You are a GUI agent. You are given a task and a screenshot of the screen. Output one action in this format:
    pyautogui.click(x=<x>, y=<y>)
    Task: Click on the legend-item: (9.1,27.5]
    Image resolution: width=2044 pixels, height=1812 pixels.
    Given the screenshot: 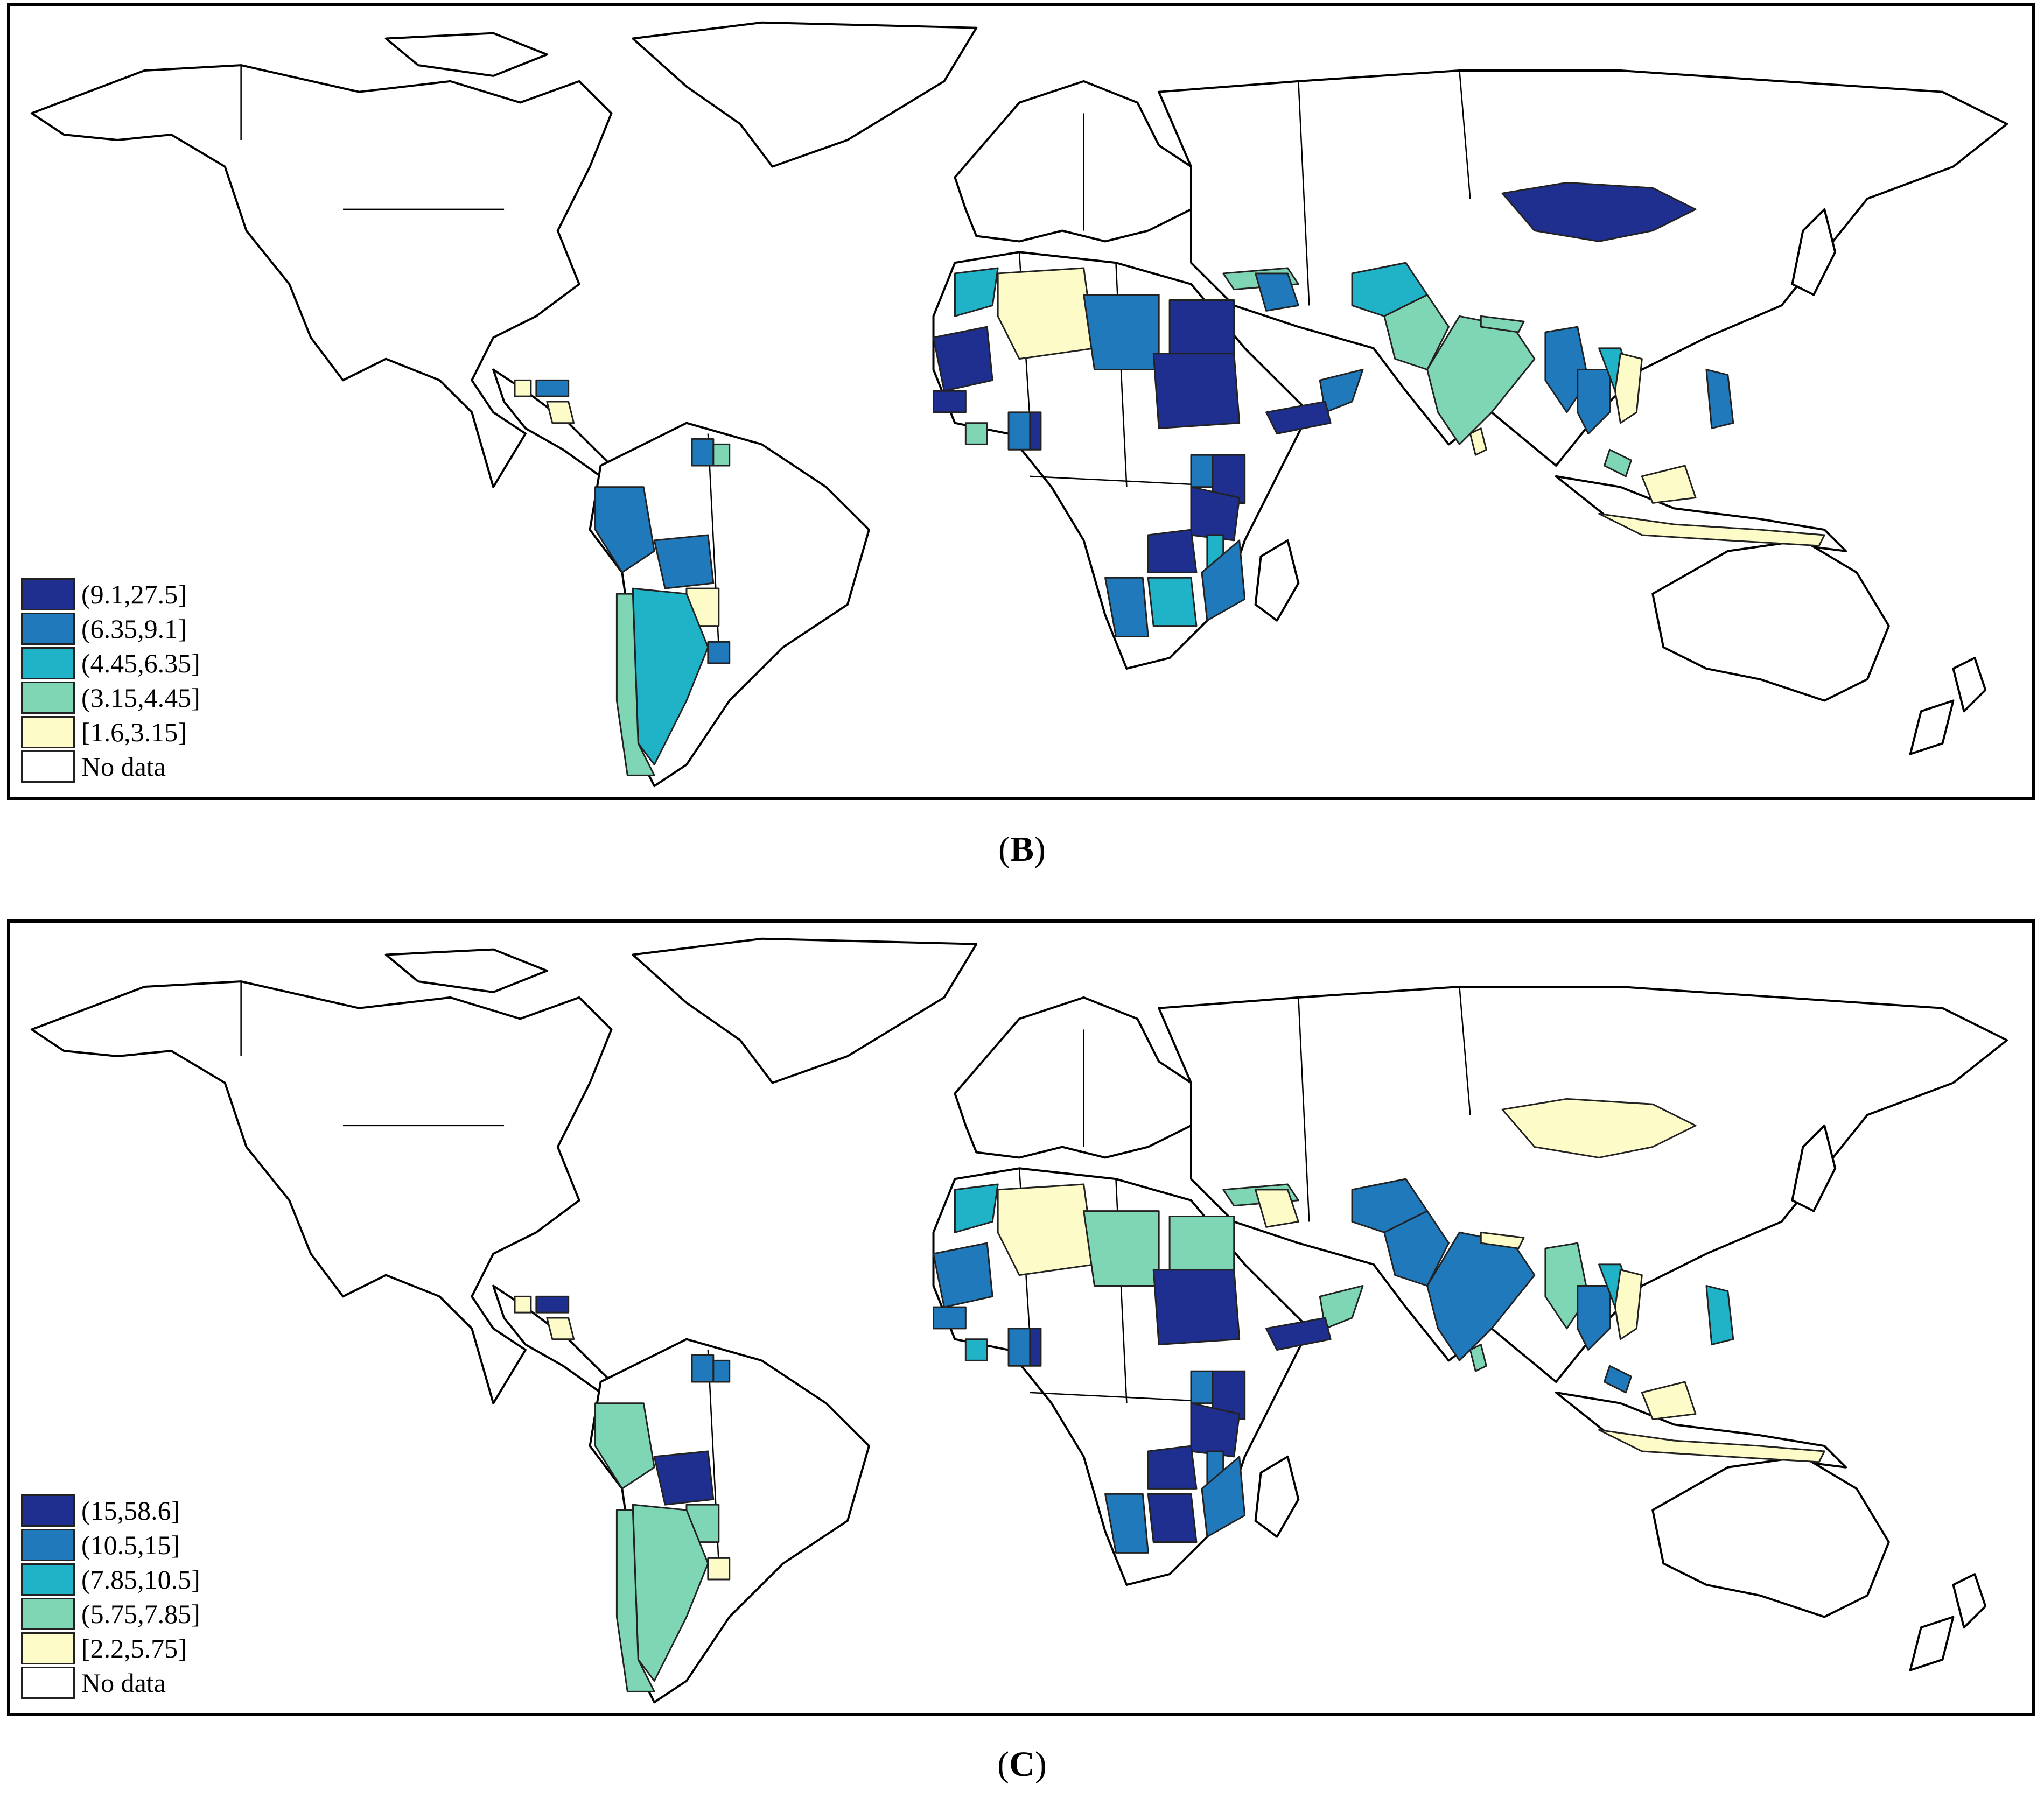 What is the action you would take?
    pyautogui.click(x=110, y=595)
    